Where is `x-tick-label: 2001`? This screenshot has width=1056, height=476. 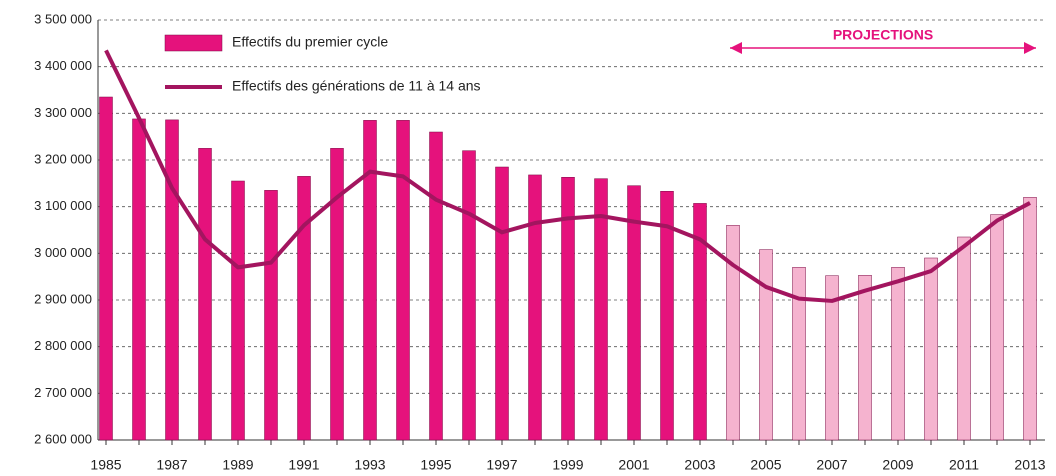 x-tick-label: 2001 is located at coordinates (633, 465).